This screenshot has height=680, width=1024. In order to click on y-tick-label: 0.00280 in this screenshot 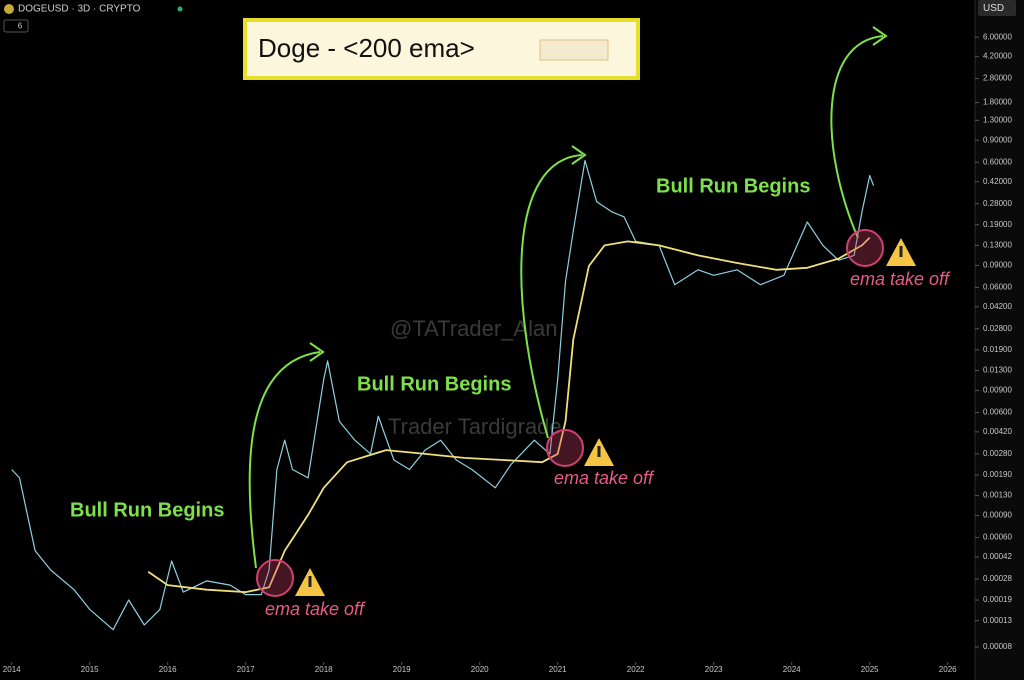, I will do `click(997, 453)`.